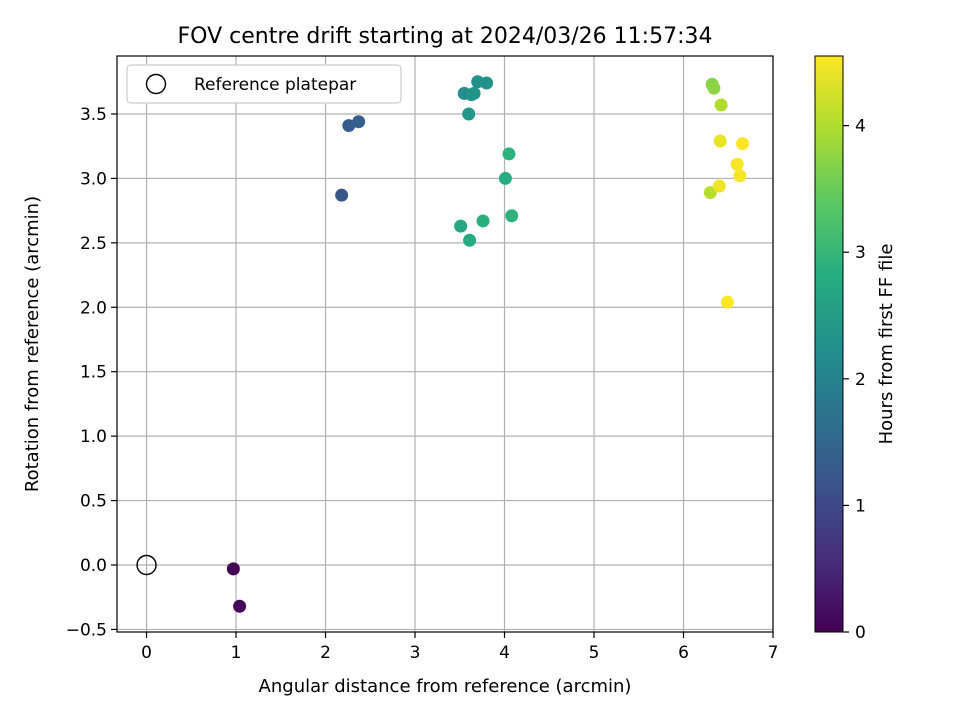  What do you see at coordinates (93, 115) in the screenshot?
I see `y-tick-label: 3.5` at bounding box center [93, 115].